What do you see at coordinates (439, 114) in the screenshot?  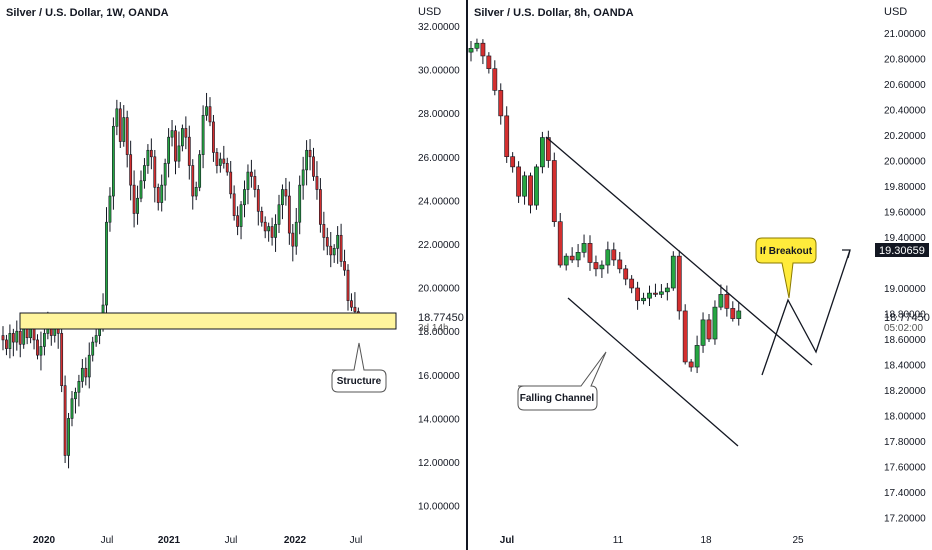 I see `y-tick-label: 28.00000` at bounding box center [439, 114].